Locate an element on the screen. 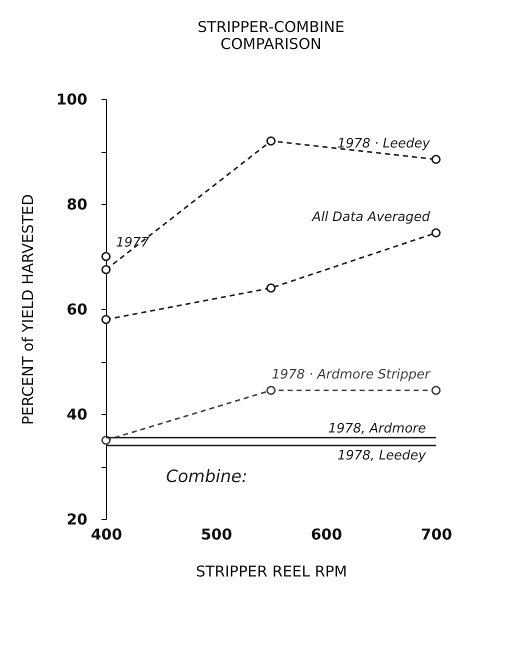  annotation: Combine: is located at coordinates (207, 477).